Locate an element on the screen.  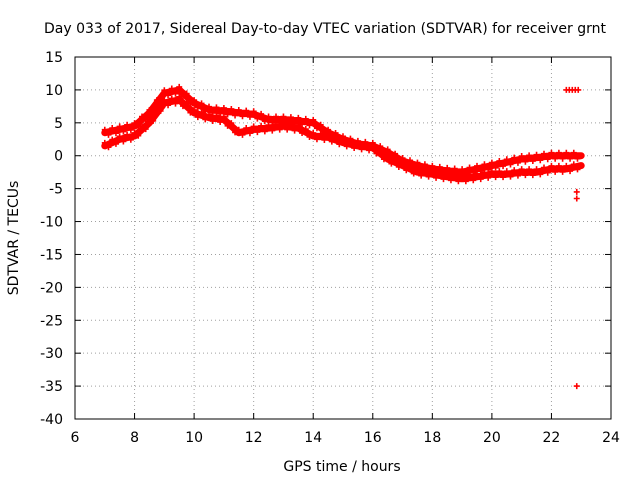
y-tick-label: -40 is located at coordinates (51, 420).